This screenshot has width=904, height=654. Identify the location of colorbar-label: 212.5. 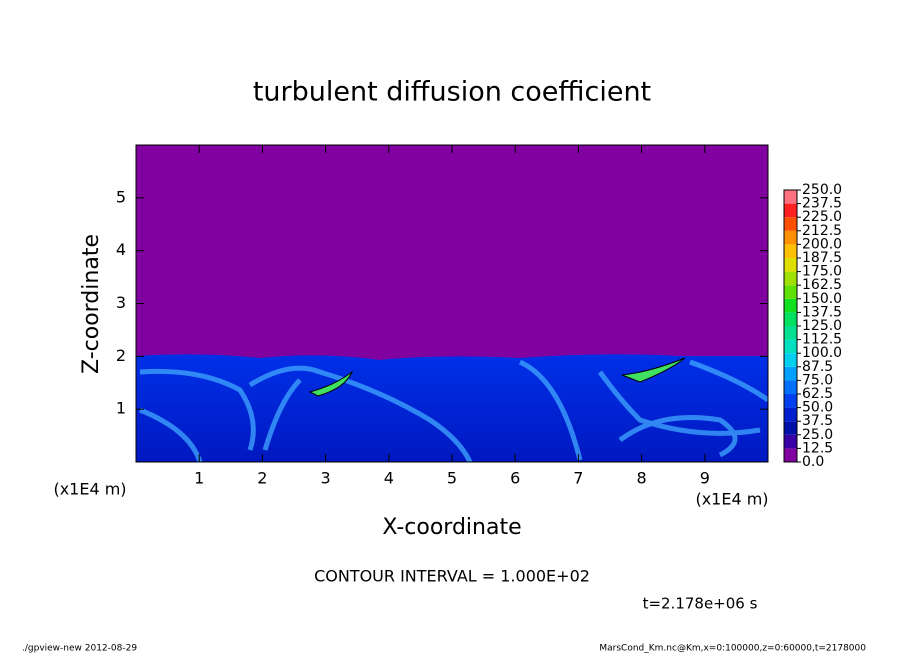
(822, 231).